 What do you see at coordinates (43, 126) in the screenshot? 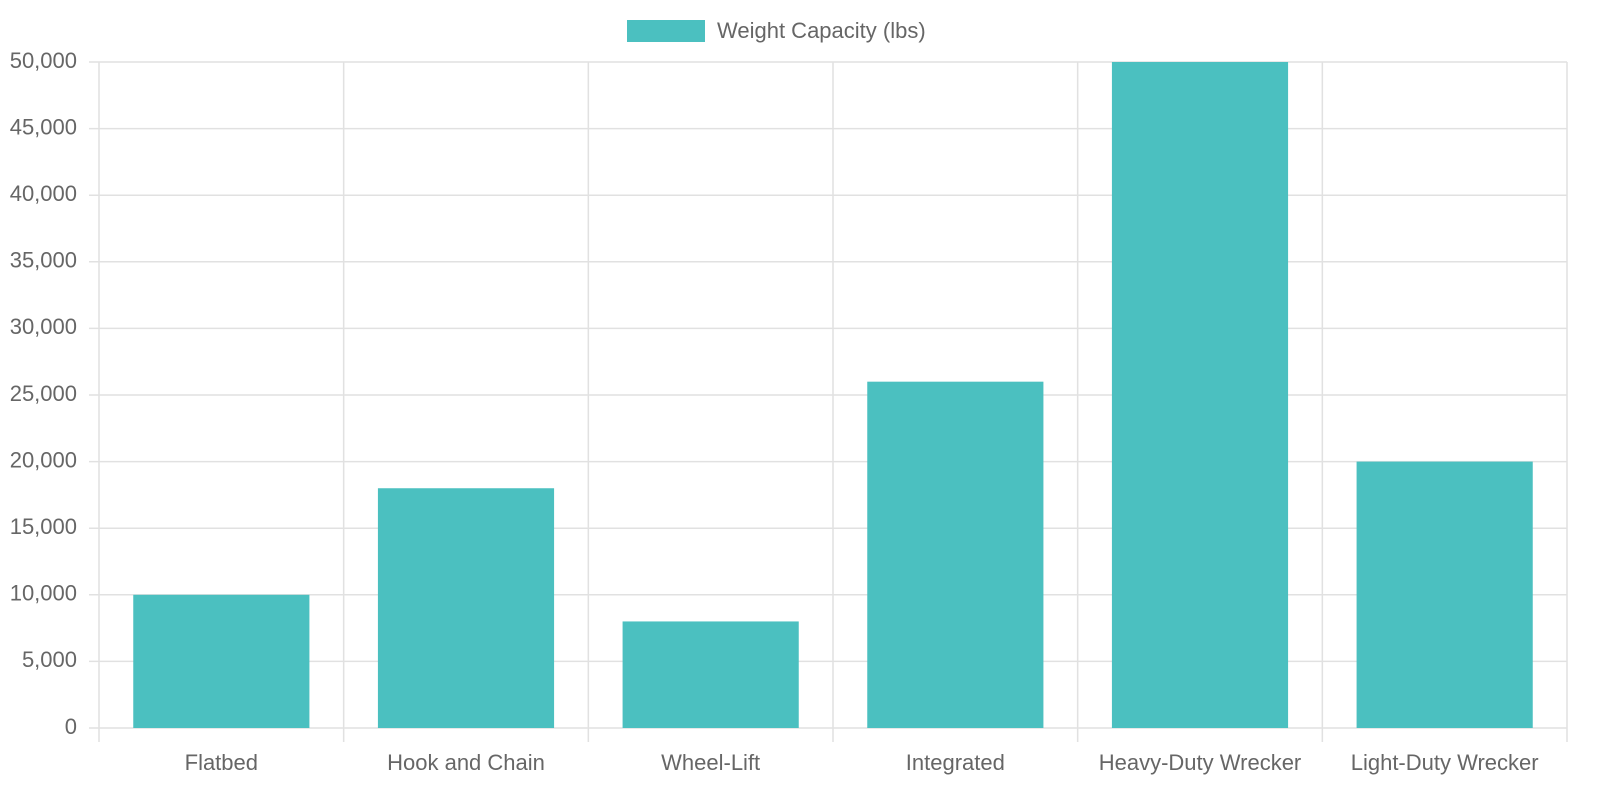
I see `y-tick-label: 45,000` at bounding box center [43, 126].